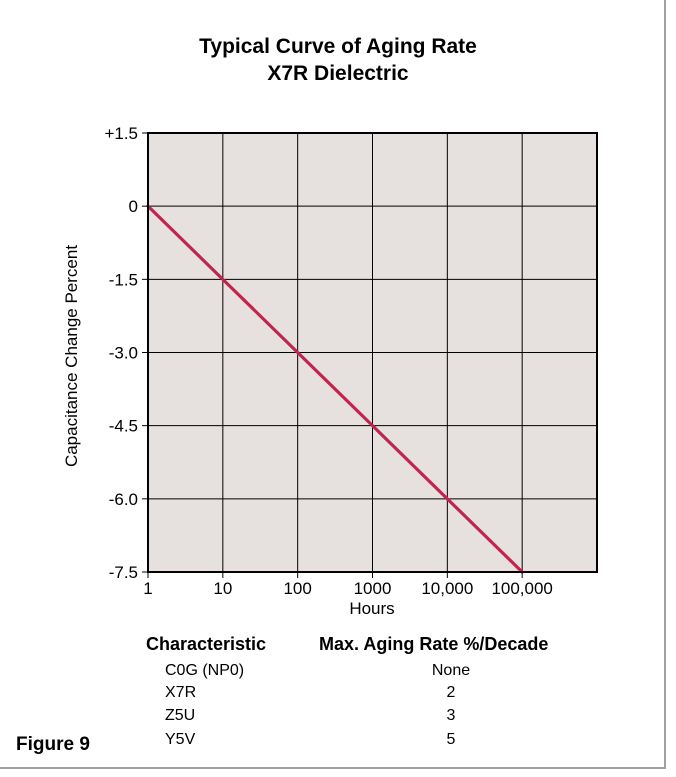 The height and width of the screenshot is (777, 676). Describe the element at coordinates (123, 353) in the screenshot. I see `y-tick-label: -3.0` at that location.